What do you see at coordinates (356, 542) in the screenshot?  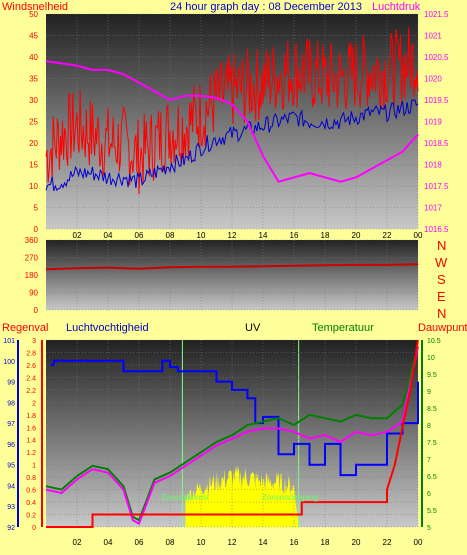 I see `low-x-tick-9: 20` at bounding box center [356, 542].